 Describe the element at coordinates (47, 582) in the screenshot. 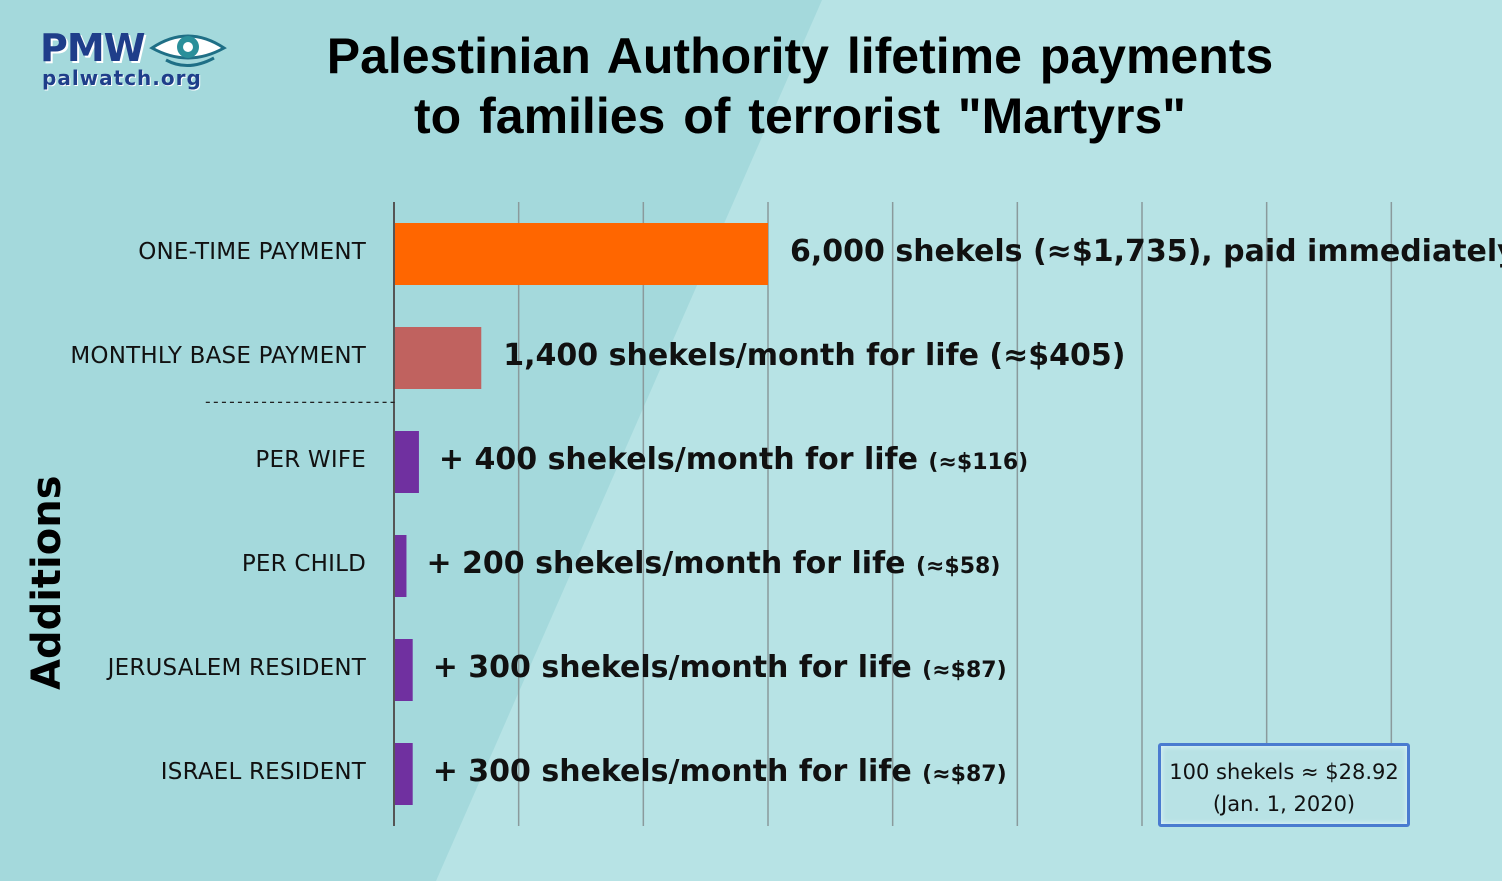

I see `additions-group-label: Additions` at that location.